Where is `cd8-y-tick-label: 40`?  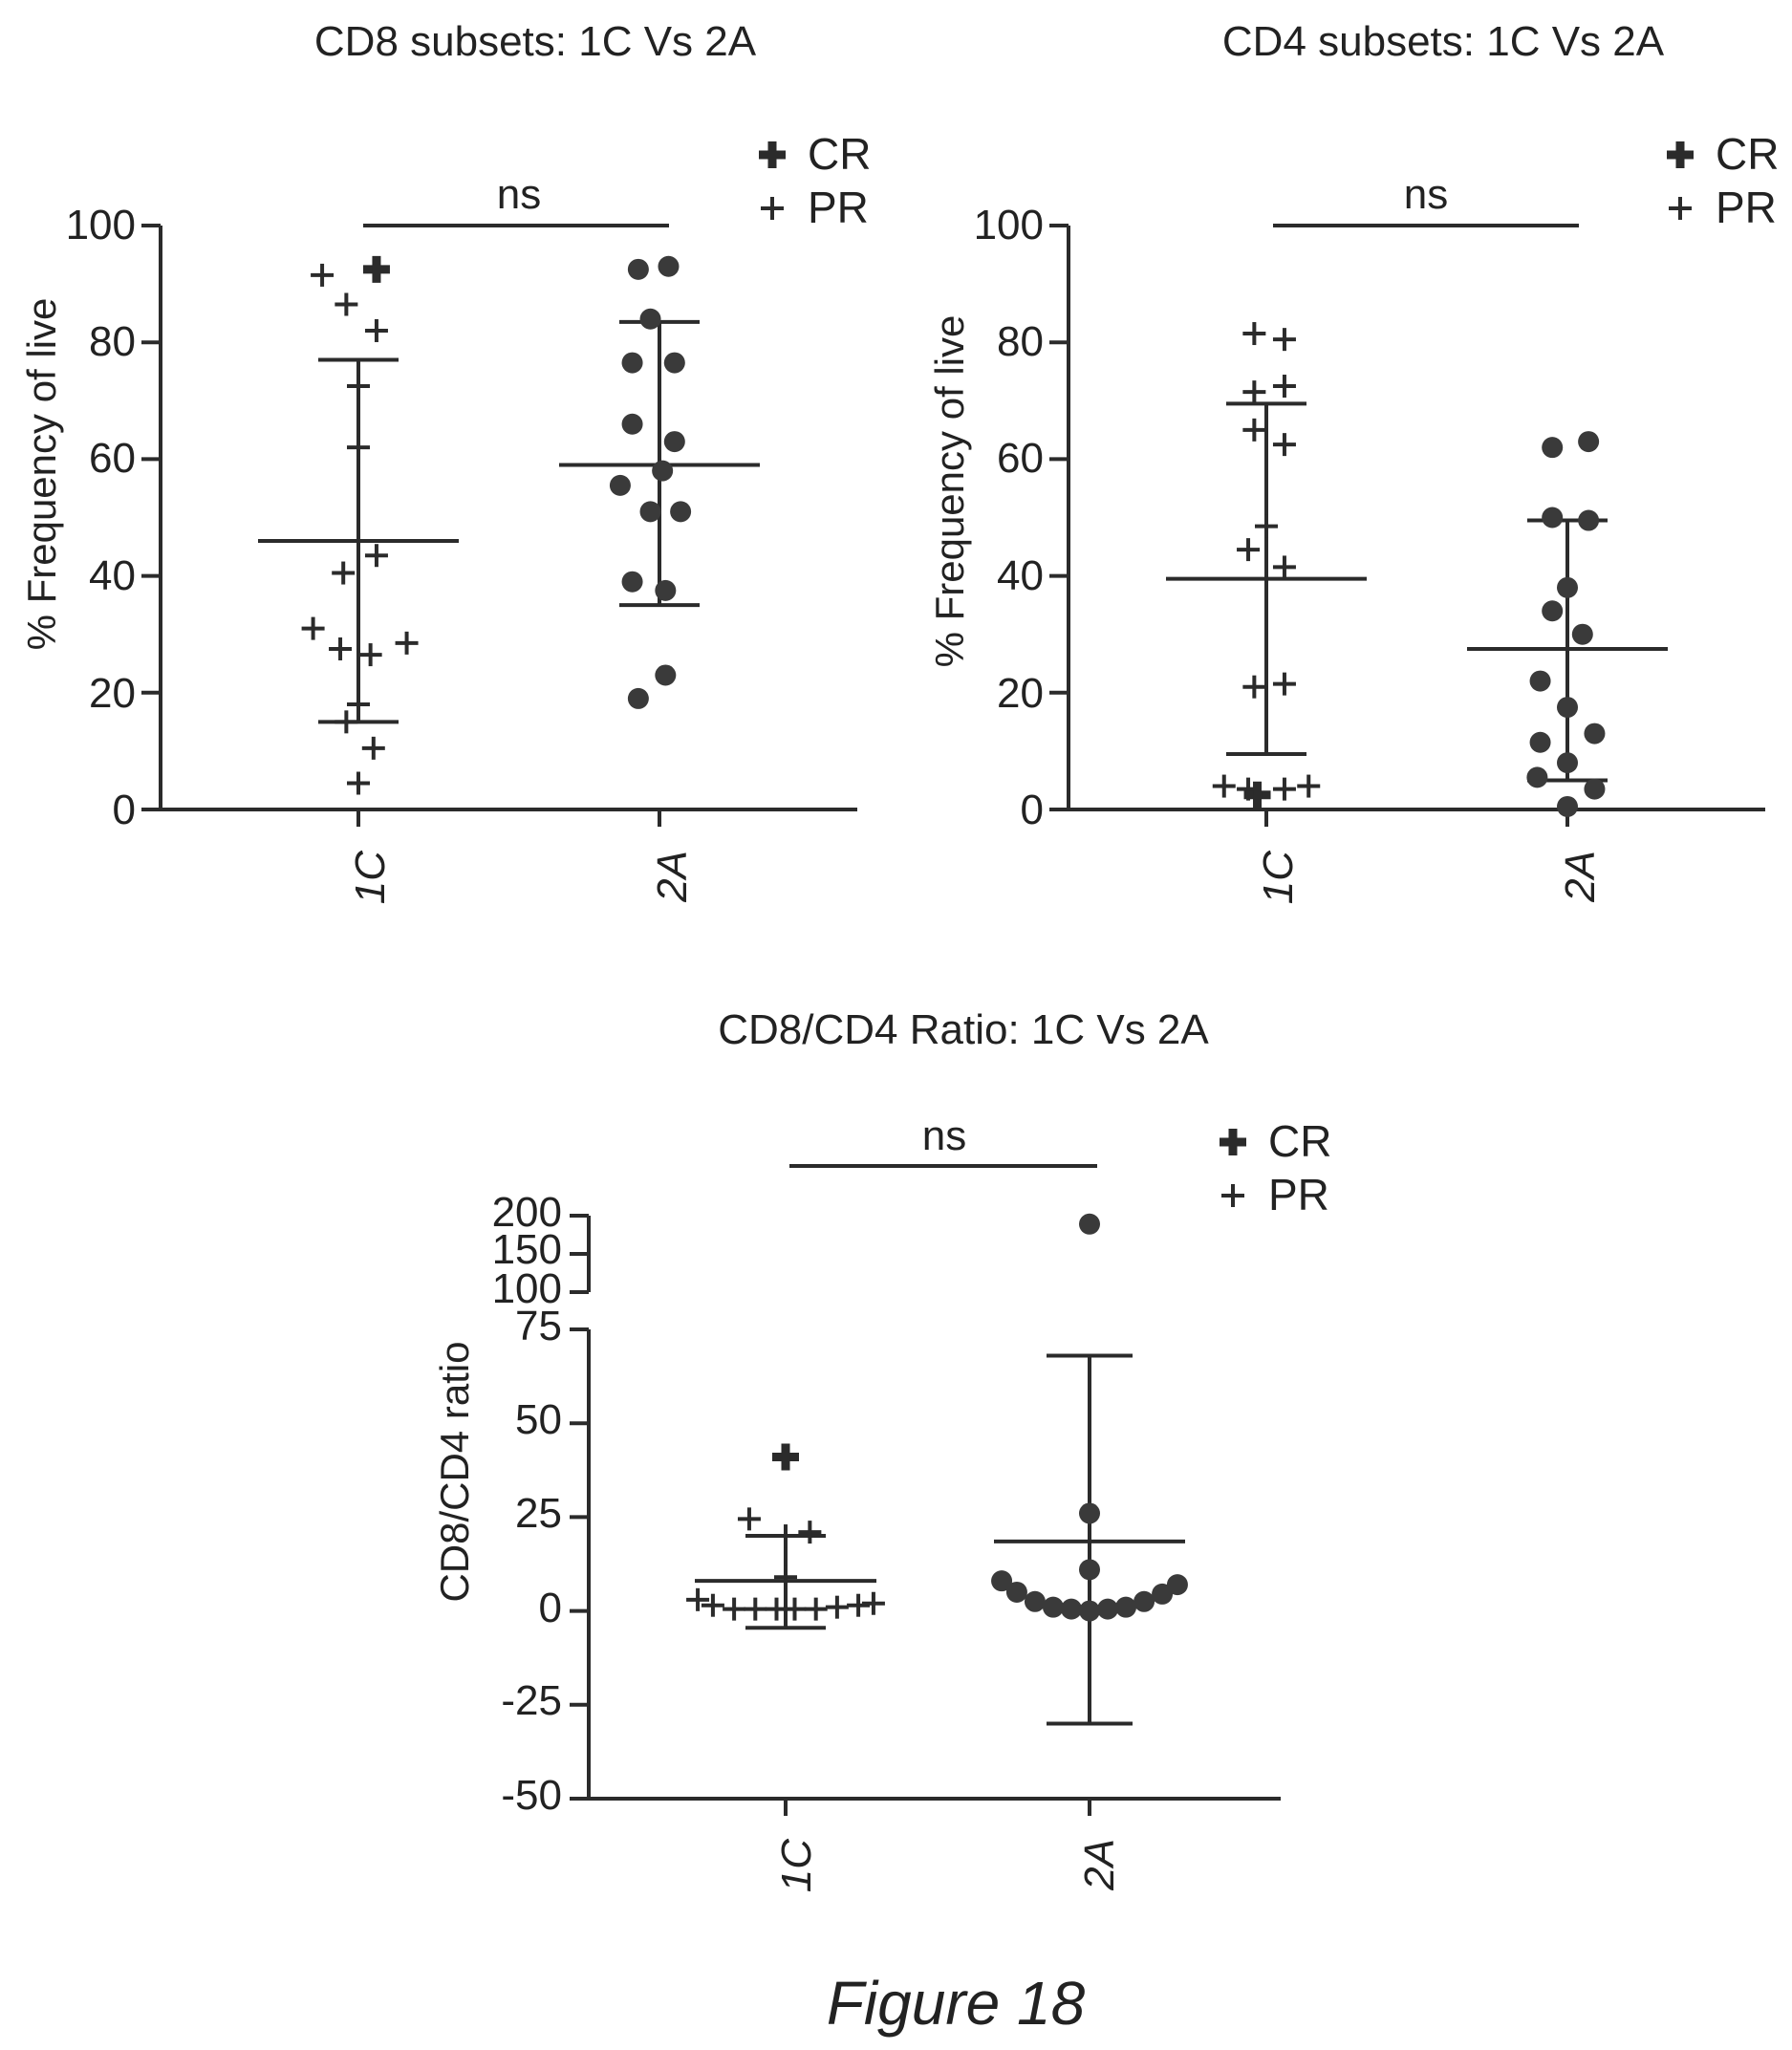
cd8-y-tick-label: 40 is located at coordinates (112, 575).